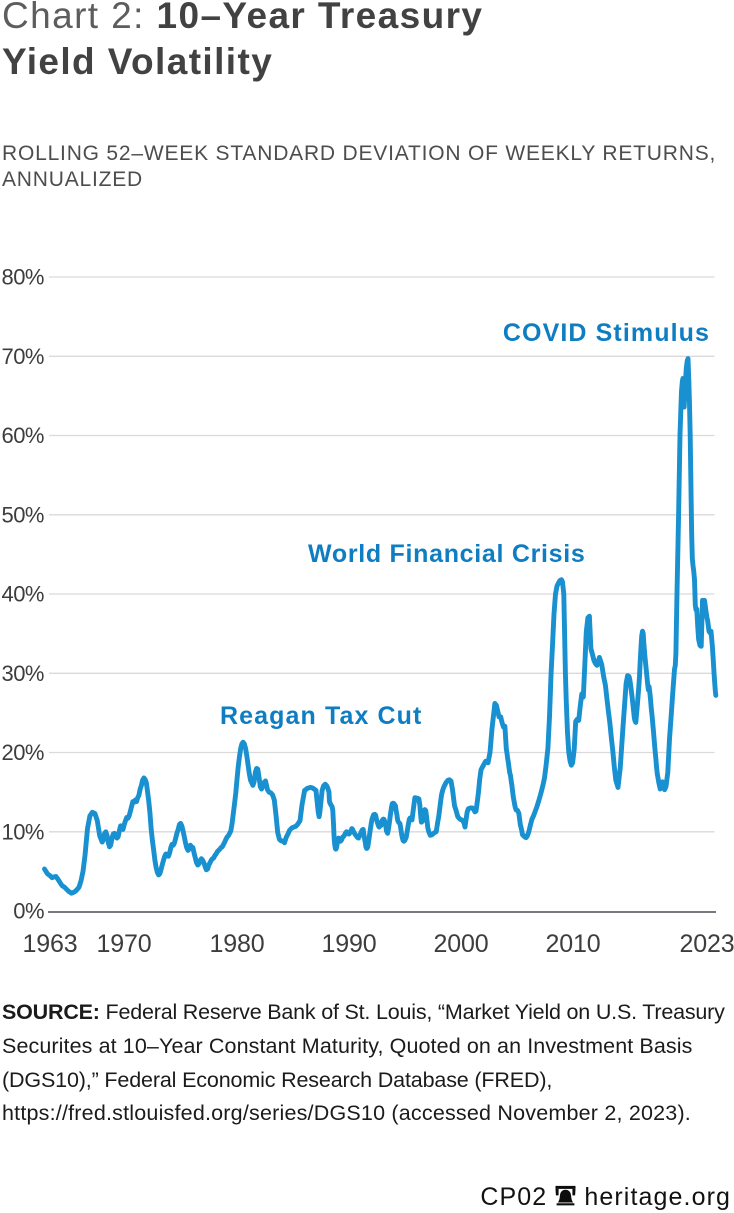  Describe the element at coordinates (22, 831) in the screenshot. I see `svg-text: 10%` at that location.